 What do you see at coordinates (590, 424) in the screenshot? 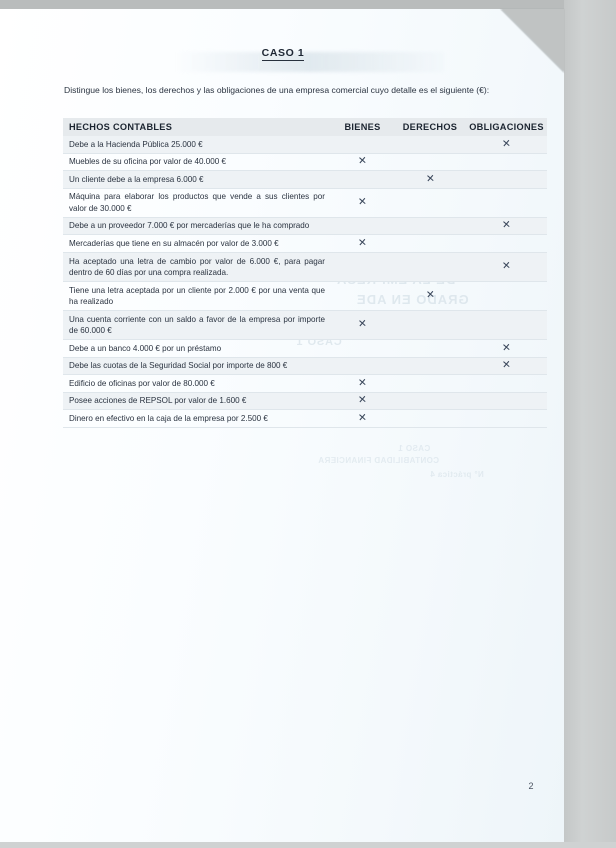
I see `scanner-right-edge` at bounding box center [590, 424].